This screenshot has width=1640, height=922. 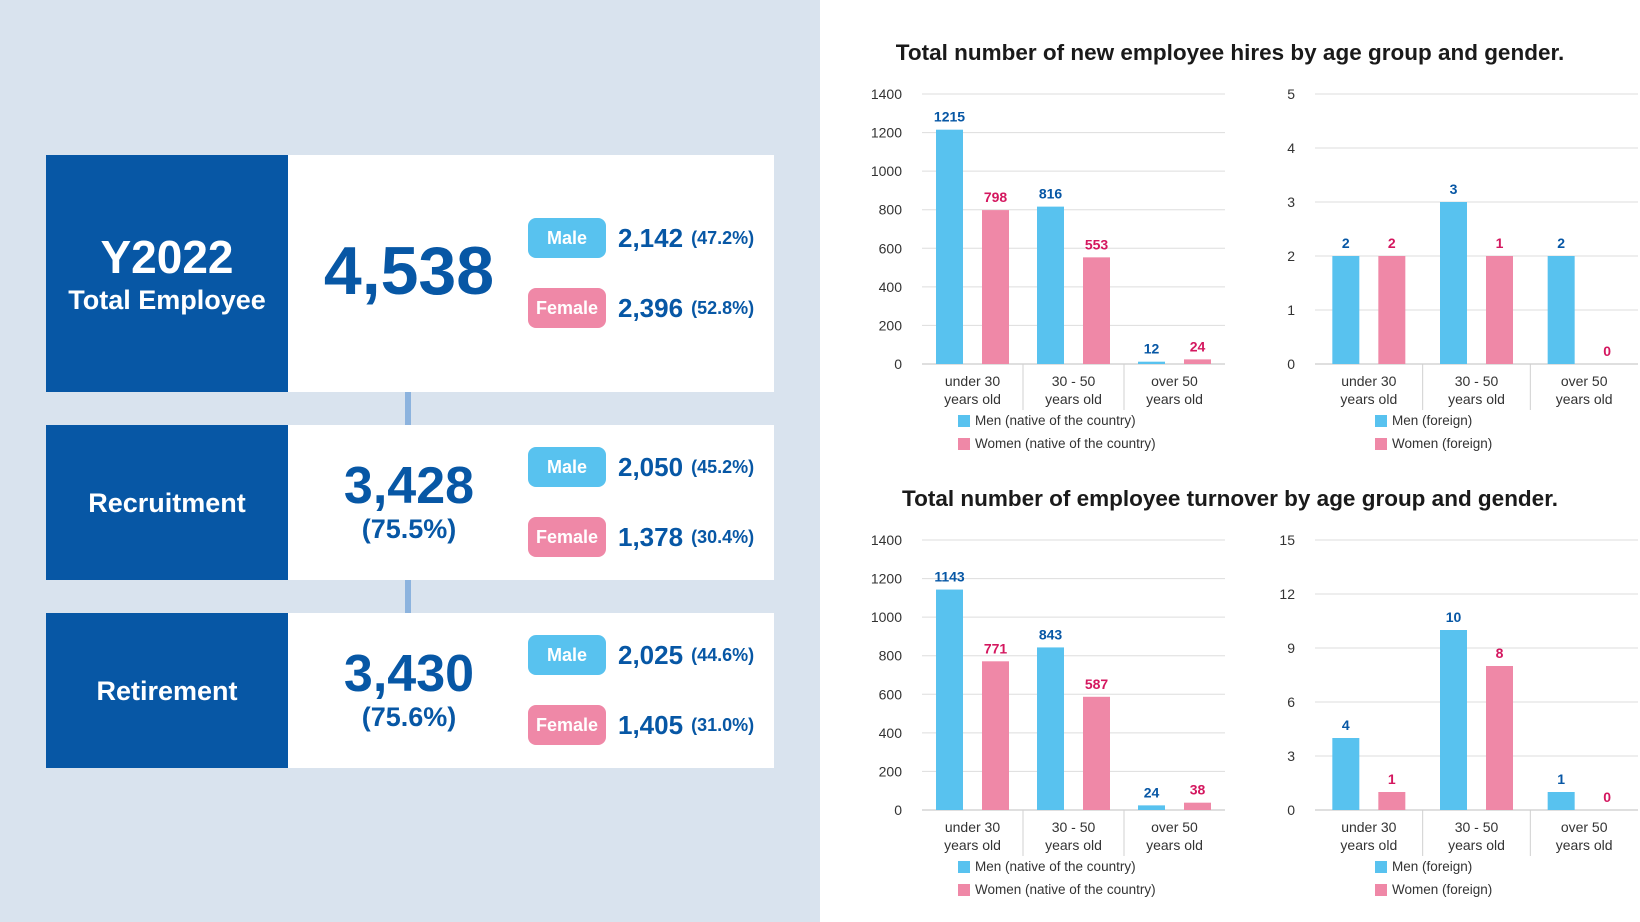 I want to click on female-percent: (30.4%), so click(x=723, y=536).